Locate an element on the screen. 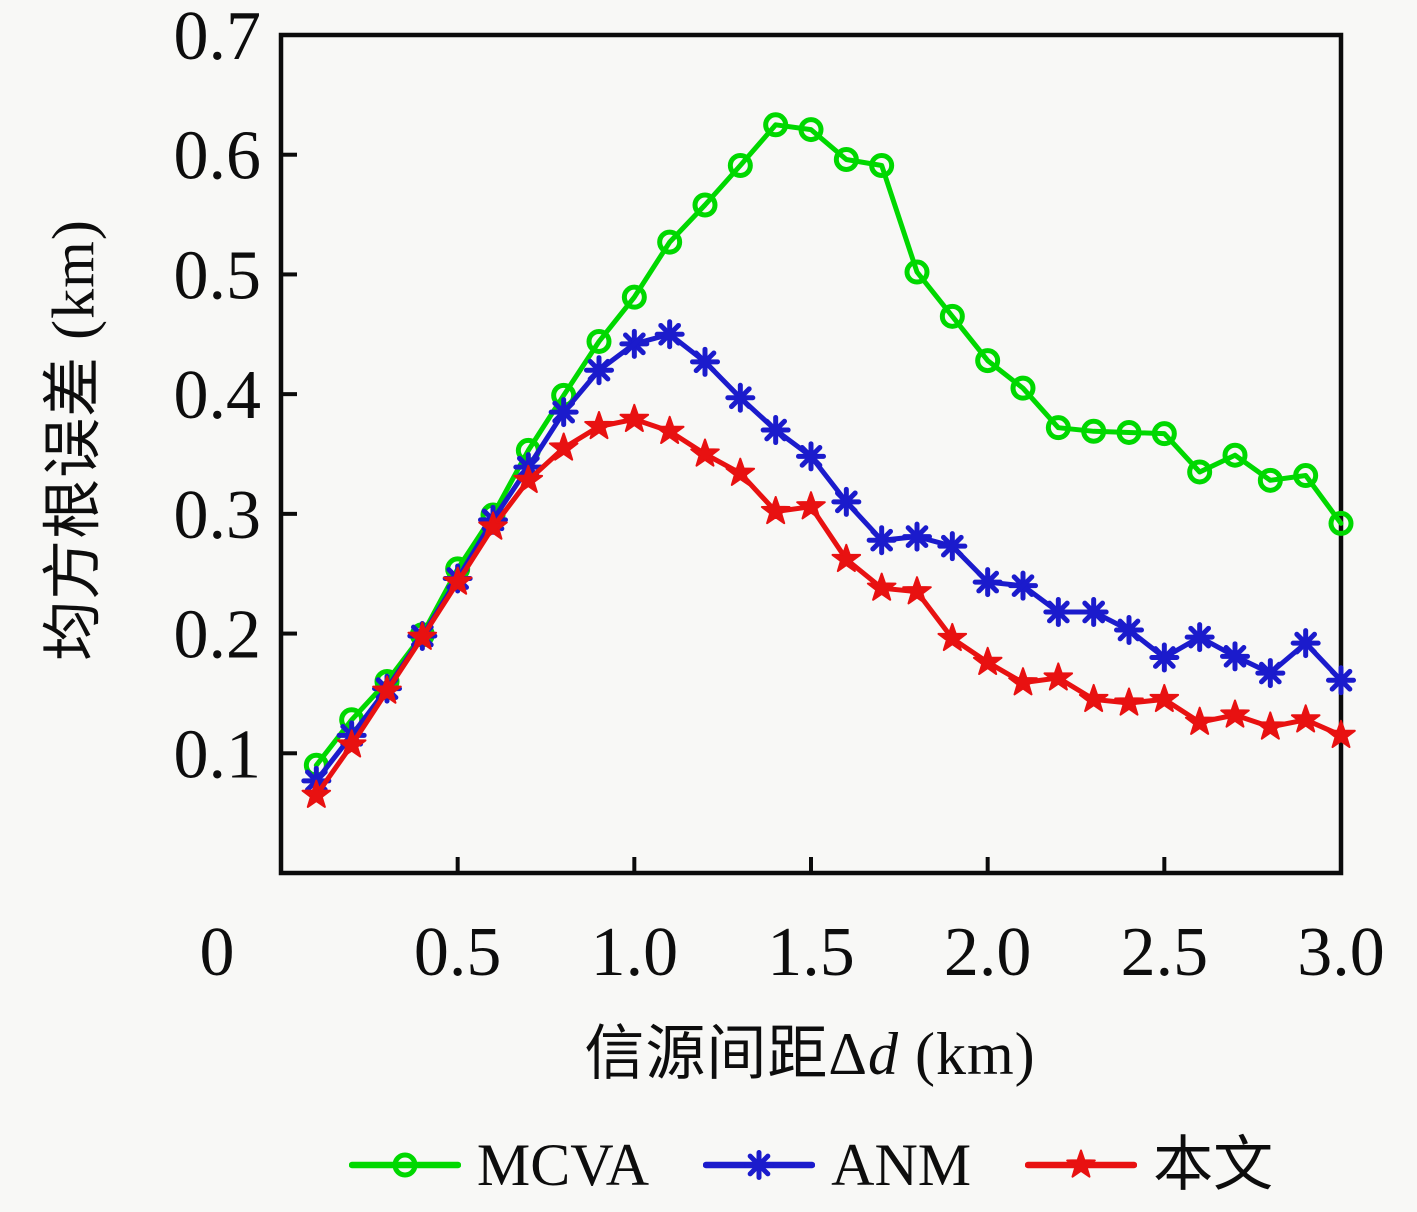 The image size is (1417, 1212). x-tick-label: 1.0 is located at coordinates (635, 952).